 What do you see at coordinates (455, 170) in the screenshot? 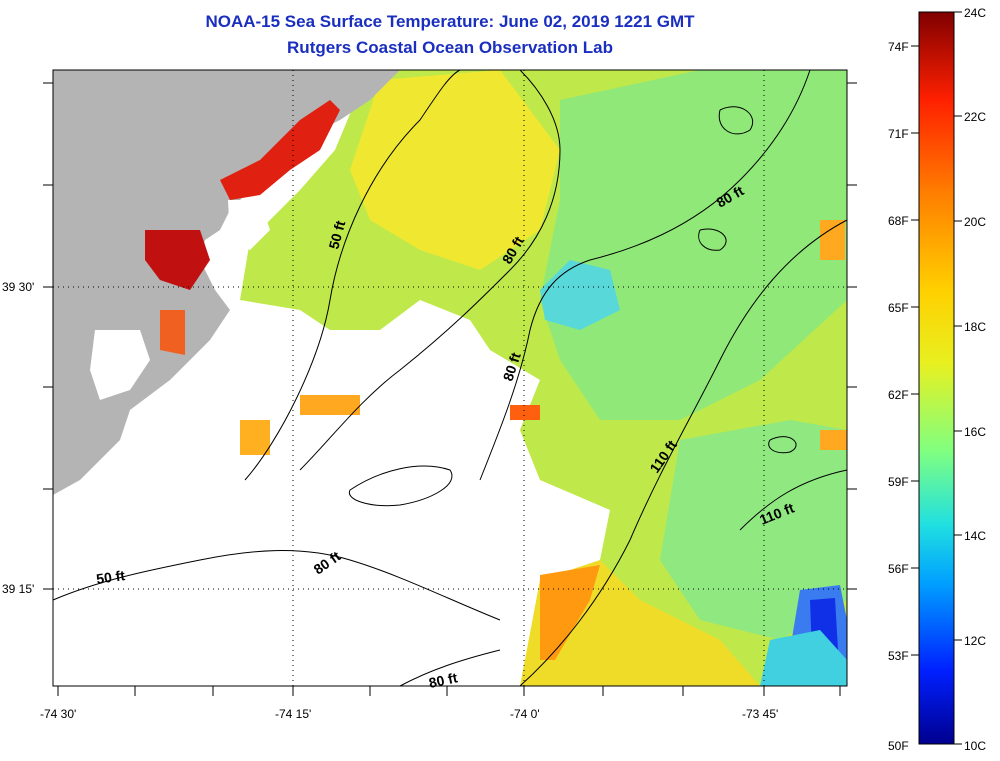
I see `sst-yellow-band` at bounding box center [455, 170].